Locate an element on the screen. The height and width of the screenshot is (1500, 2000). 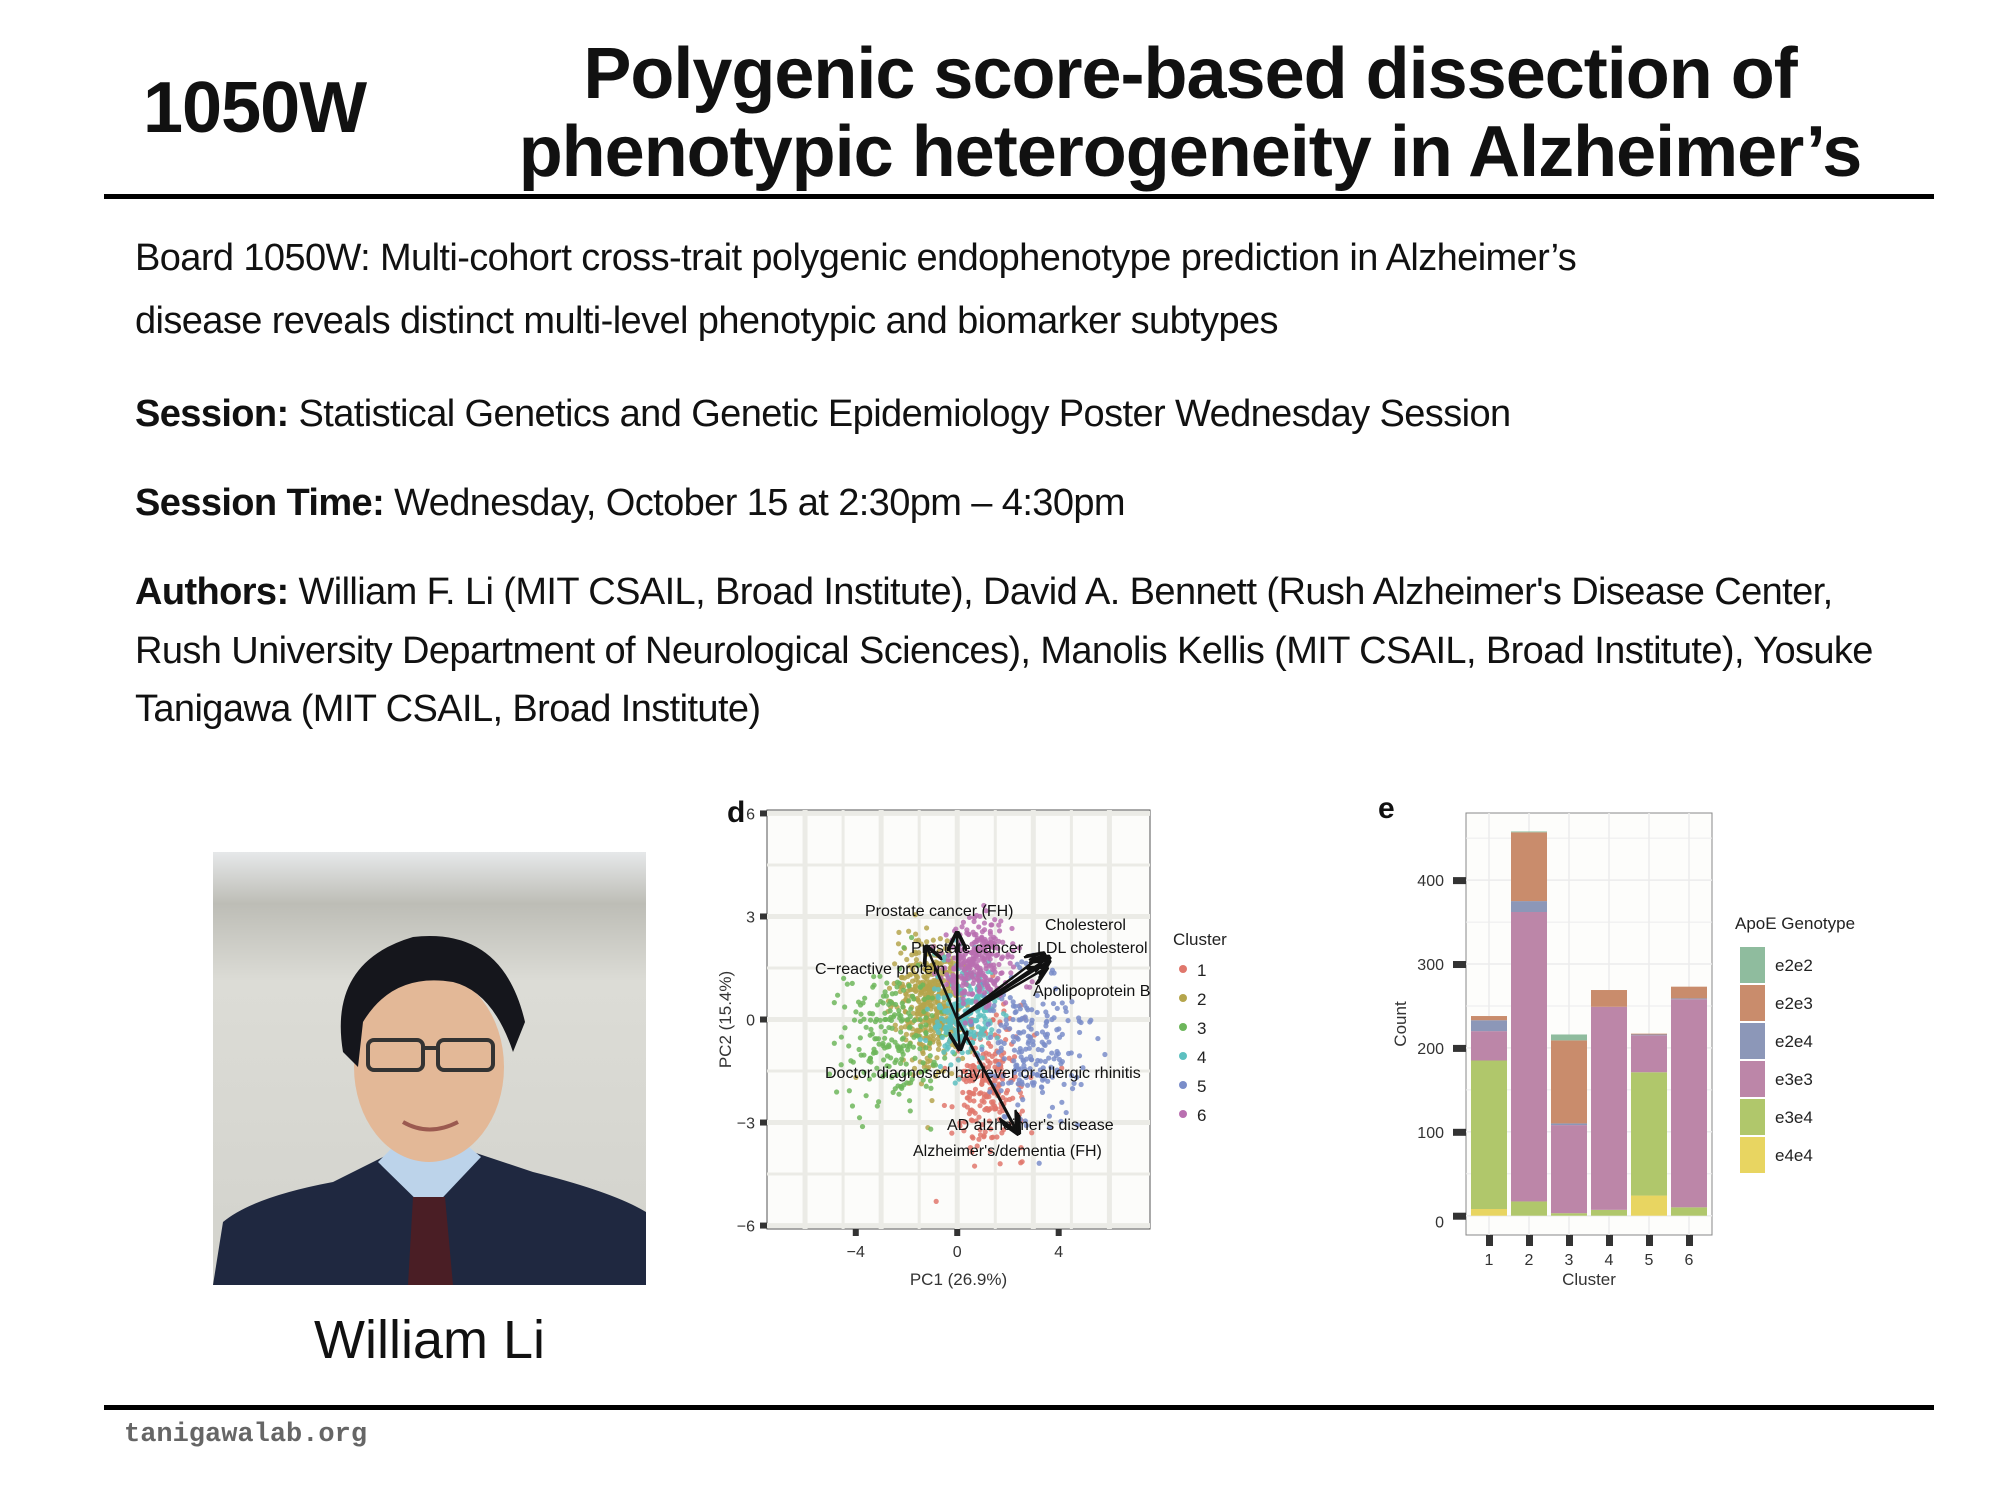
bar-segment-e2e3 is located at coordinates (1649, 1034).